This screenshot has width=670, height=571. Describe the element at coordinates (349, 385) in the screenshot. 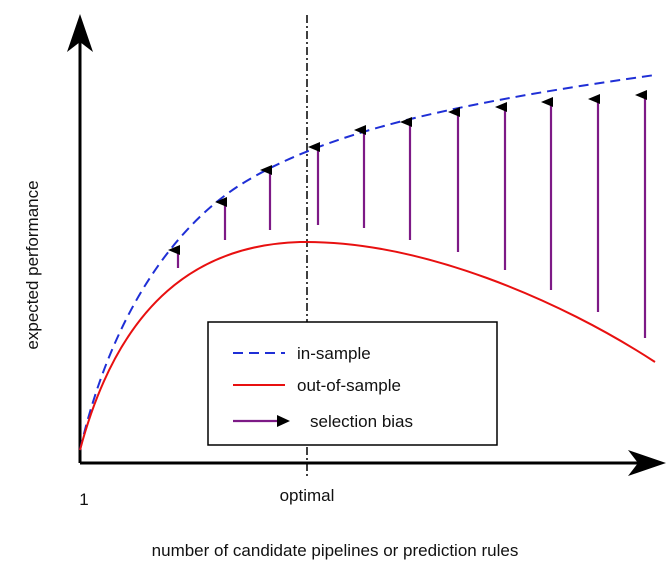

I see `legend-label: out-of-sample` at that location.